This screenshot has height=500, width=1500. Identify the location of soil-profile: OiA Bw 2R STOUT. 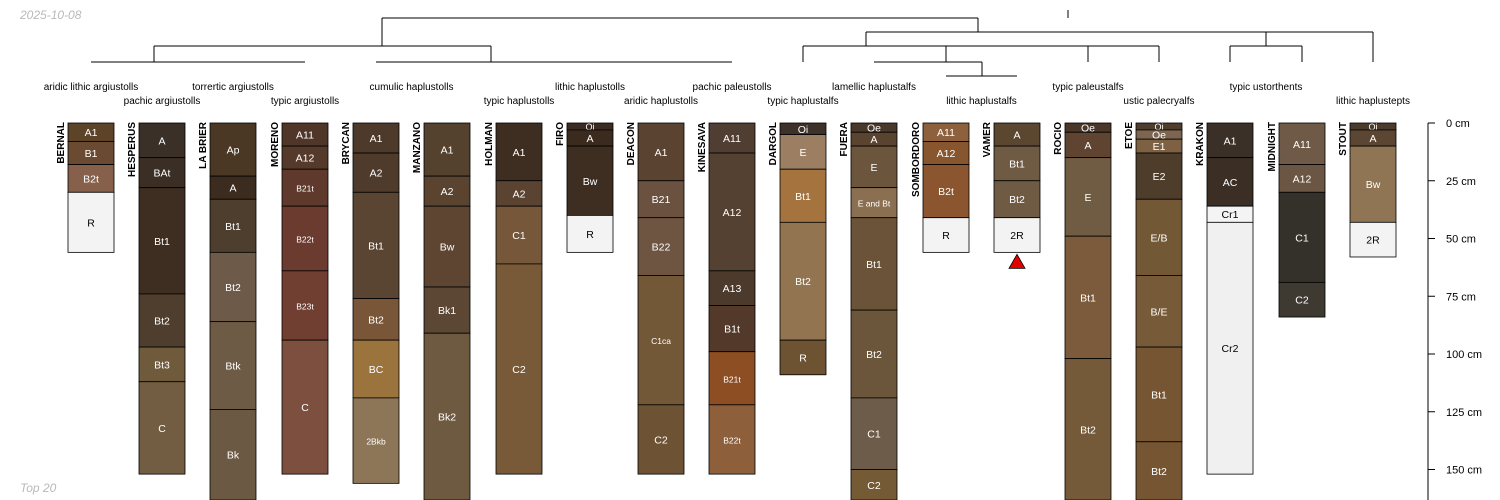
(1367, 190).